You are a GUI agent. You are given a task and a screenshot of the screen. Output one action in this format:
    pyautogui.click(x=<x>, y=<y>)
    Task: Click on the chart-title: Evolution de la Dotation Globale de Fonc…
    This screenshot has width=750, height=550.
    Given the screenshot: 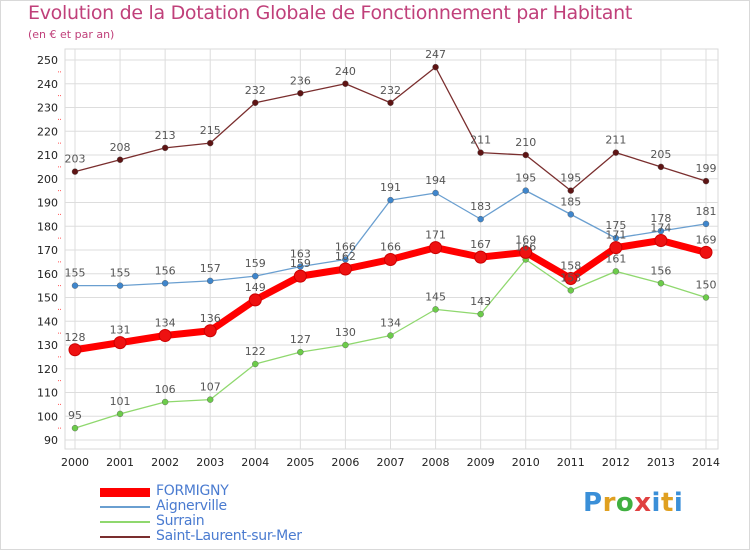 What is the action you would take?
    pyautogui.click(x=330, y=13)
    